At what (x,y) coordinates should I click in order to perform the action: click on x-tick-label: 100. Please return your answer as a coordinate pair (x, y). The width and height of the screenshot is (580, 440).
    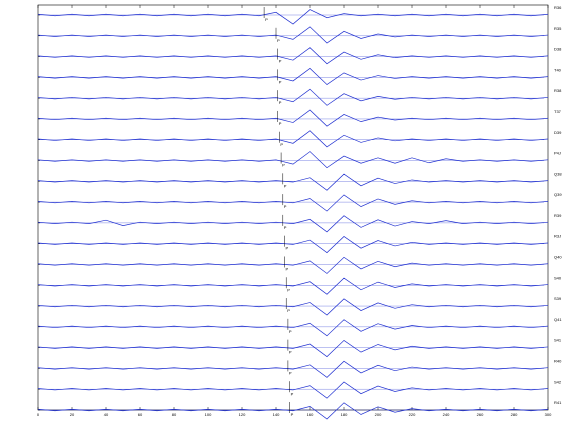
    Looking at the image, I should click on (208, 414).